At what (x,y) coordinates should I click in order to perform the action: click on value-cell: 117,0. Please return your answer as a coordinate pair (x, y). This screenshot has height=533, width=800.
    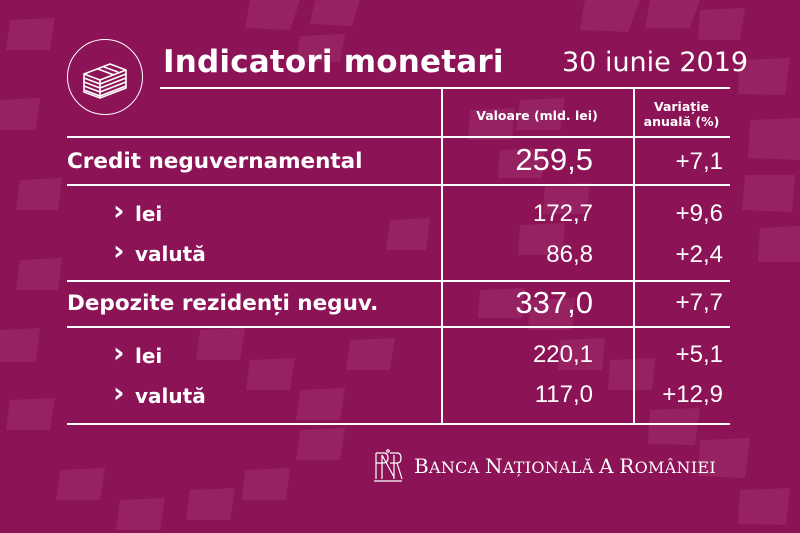
    Looking at the image, I should click on (563, 394).